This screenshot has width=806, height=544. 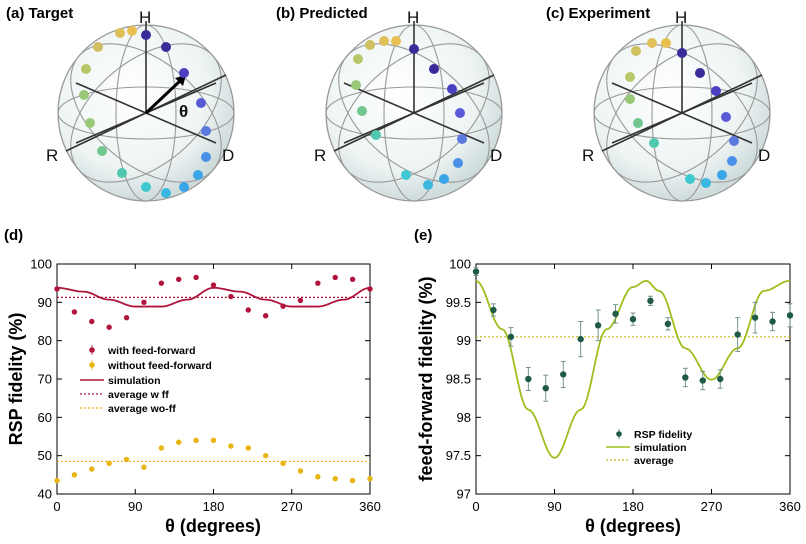 What do you see at coordinates (426, 378) in the screenshot?
I see `y-axis-label: feed-forward fidelity (%)` at bounding box center [426, 378].